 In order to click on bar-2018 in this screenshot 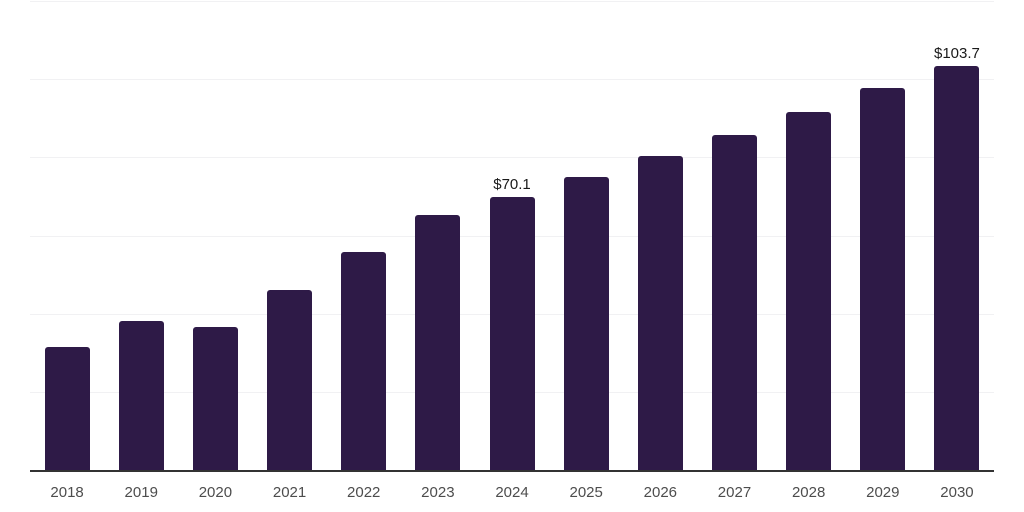, I will do `click(67, 408)`.